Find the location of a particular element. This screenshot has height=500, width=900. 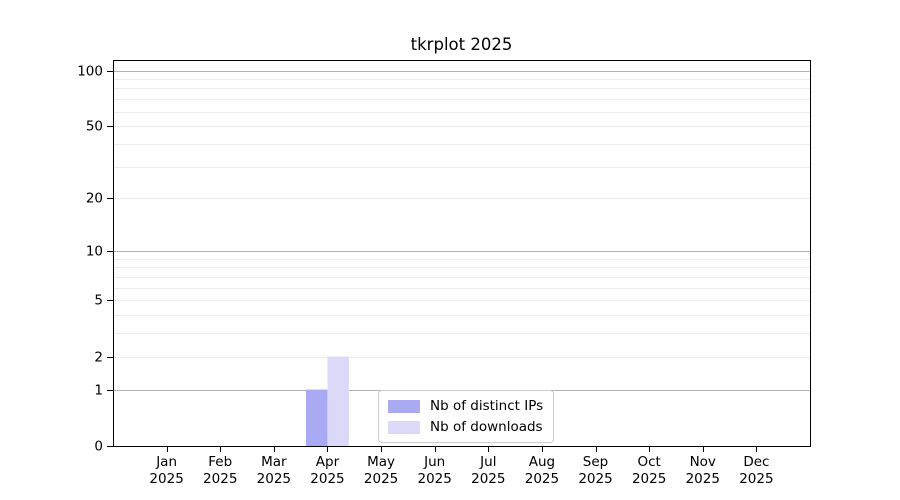

legend-label: Nb of distinct IPs is located at coordinates (487, 406).